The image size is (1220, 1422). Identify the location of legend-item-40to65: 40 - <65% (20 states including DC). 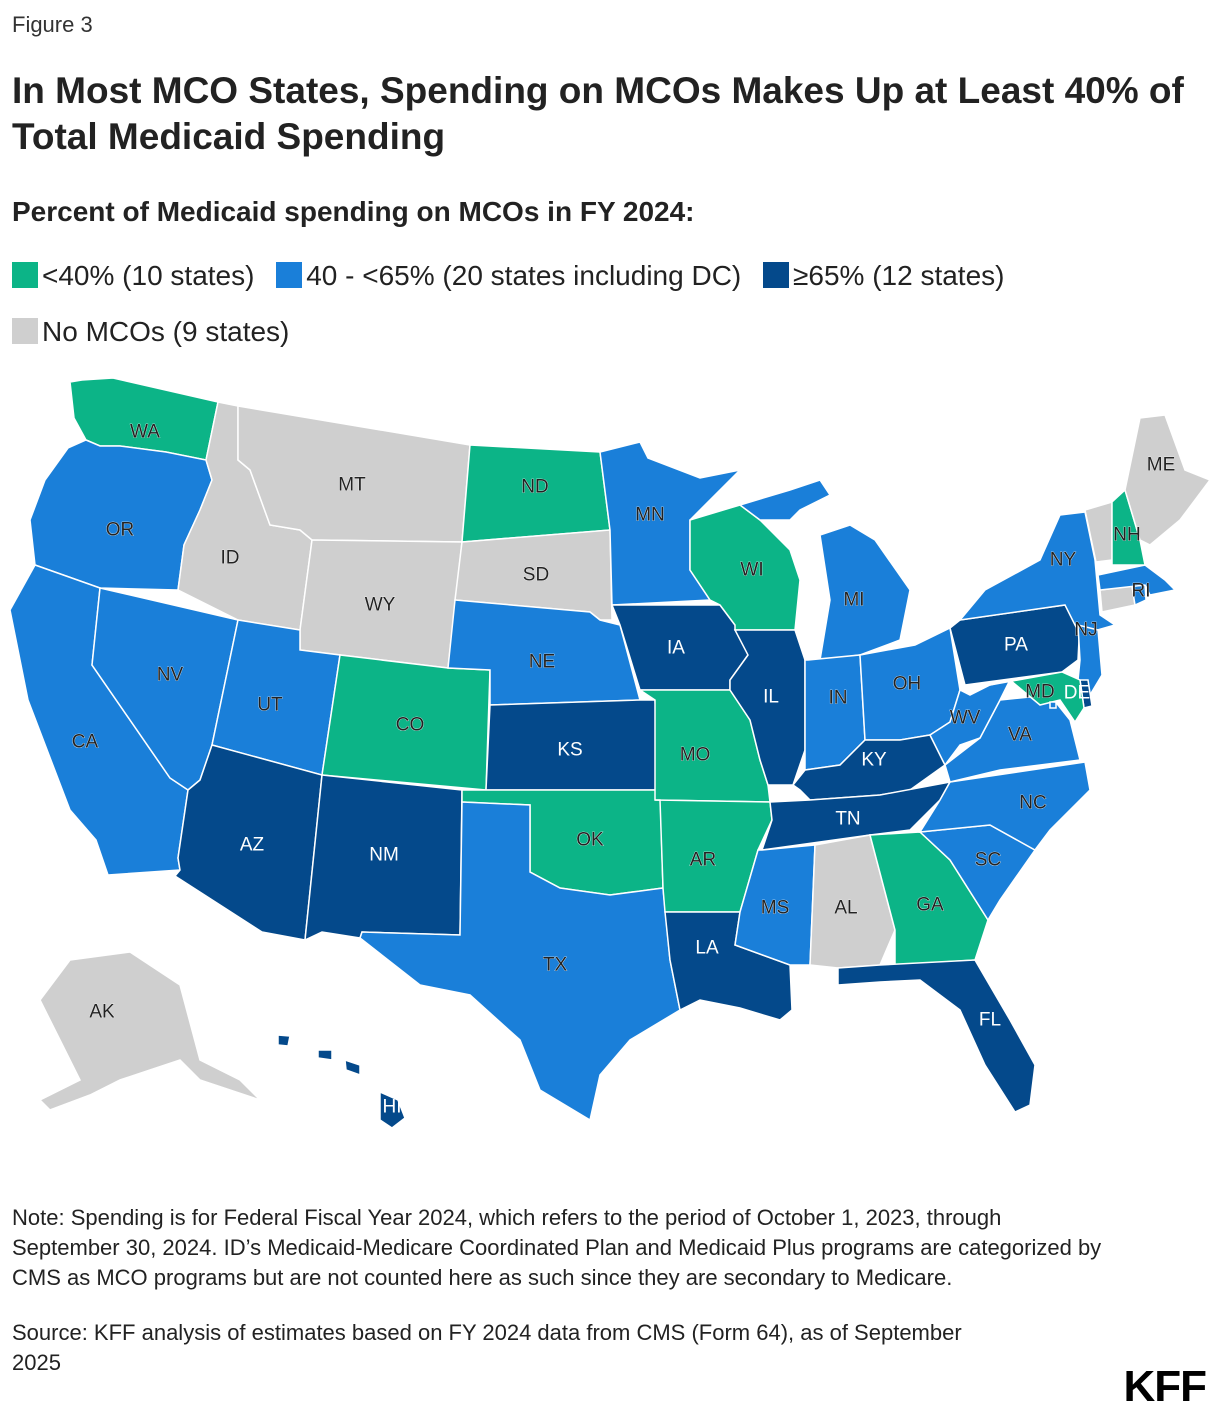
(508, 276).